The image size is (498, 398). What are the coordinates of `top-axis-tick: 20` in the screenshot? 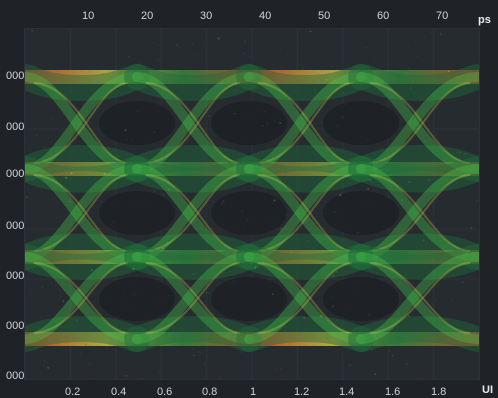 It's located at (147, 16).